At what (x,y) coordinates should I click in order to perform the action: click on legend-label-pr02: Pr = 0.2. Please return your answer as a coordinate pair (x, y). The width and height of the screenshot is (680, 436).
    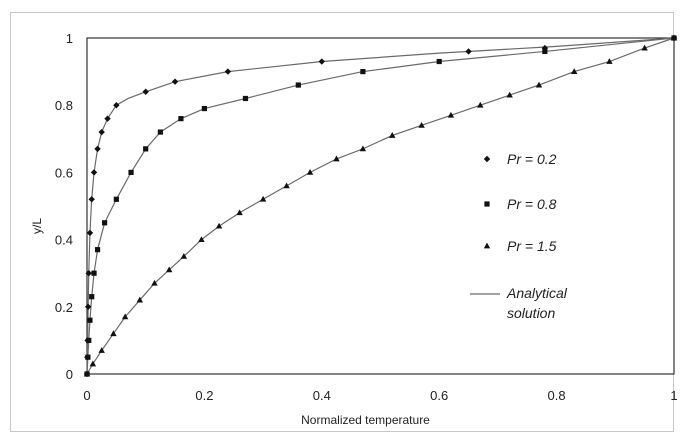
    Looking at the image, I should click on (532, 159).